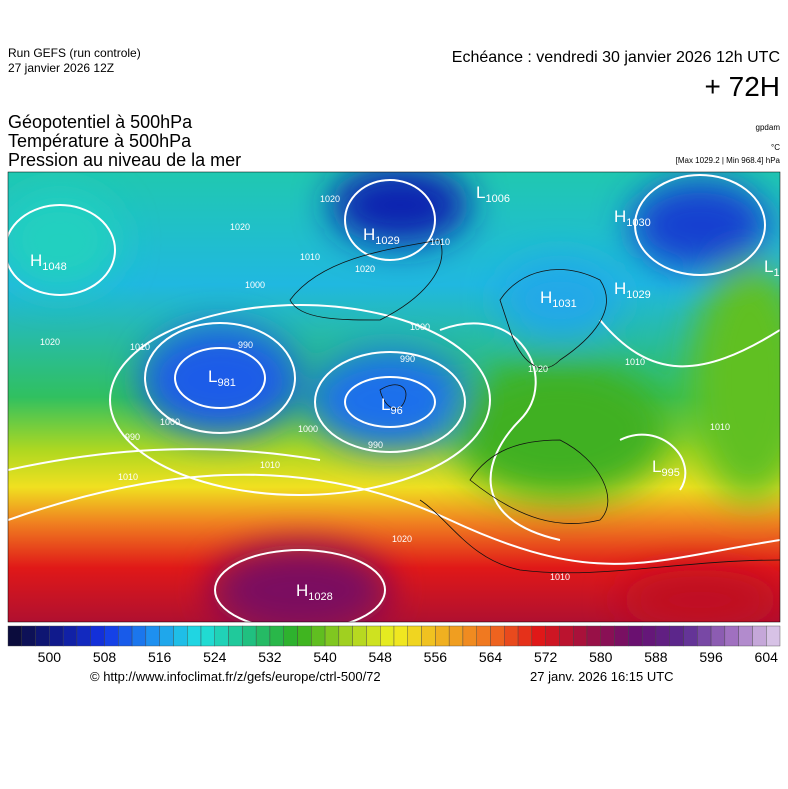 This screenshot has width=788, height=789. Describe the element at coordinates (775, 147) in the screenshot. I see `unit-label: °C` at that location.